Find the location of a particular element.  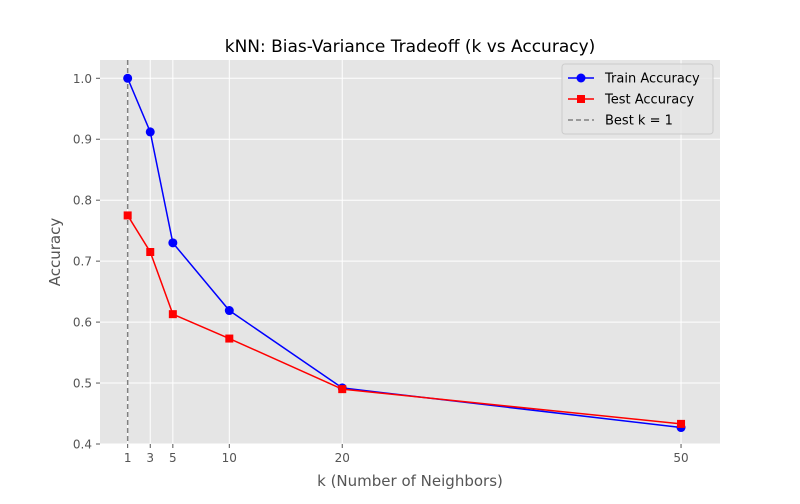

y-tick-label: 0.5 is located at coordinates (82, 384).